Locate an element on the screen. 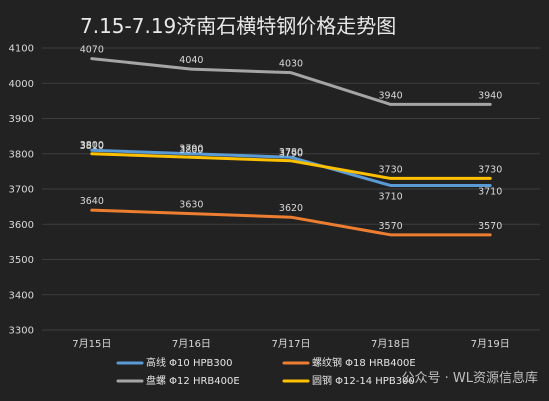 This screenshot has height=401, width=549. x-tick-label: 7月18日 is located at coordinates (390, 344).